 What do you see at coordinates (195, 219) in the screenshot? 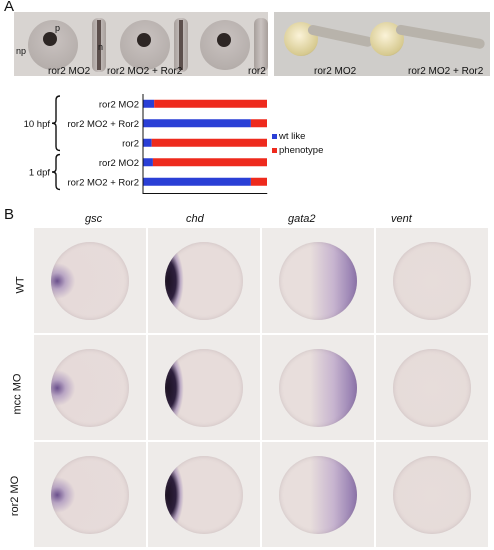
I see `column-header-chd: chd` at bounding box center [195, 219].